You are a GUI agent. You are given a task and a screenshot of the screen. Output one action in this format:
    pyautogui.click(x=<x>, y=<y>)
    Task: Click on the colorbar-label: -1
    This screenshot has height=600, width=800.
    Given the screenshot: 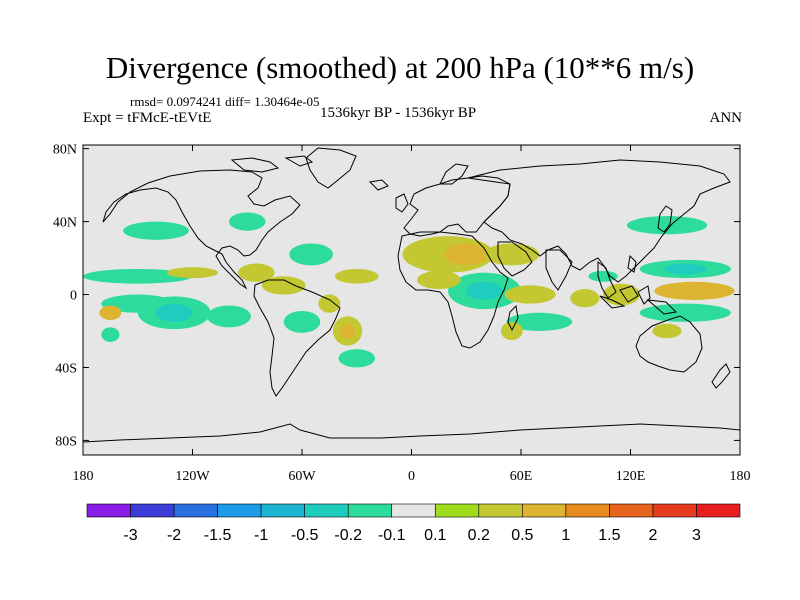 What is the action you would take?
    pyautogui.click(x=261, y=535)
    